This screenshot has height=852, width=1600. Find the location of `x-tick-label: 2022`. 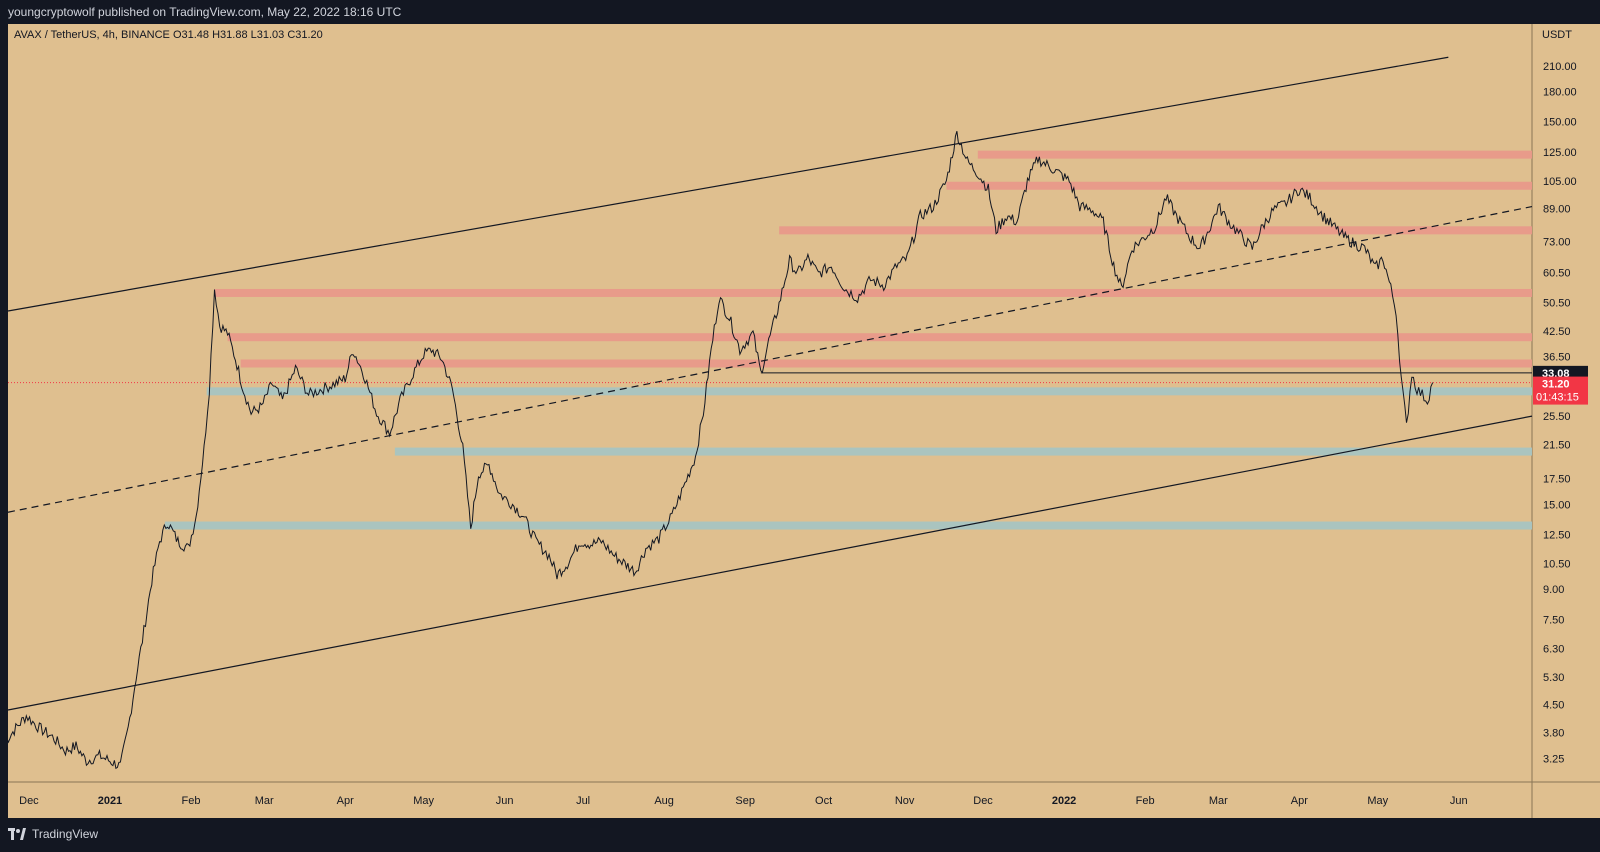

x-tick-label: 2022 is located at coordinates (1064, 801).